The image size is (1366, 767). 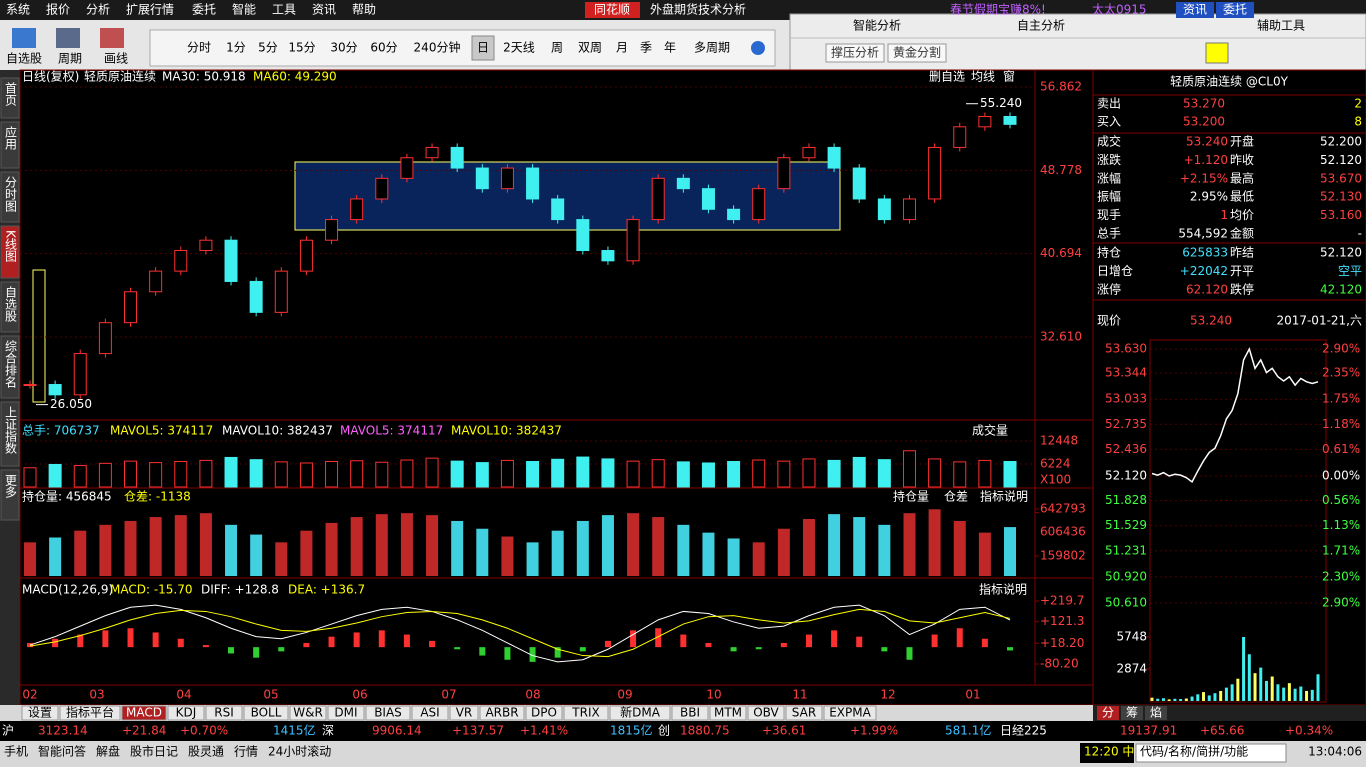 What do you see at coordinates (855, 52) in the screenshot?
I see `panel-button: 撑压分析` at bounding box center [855, 52].